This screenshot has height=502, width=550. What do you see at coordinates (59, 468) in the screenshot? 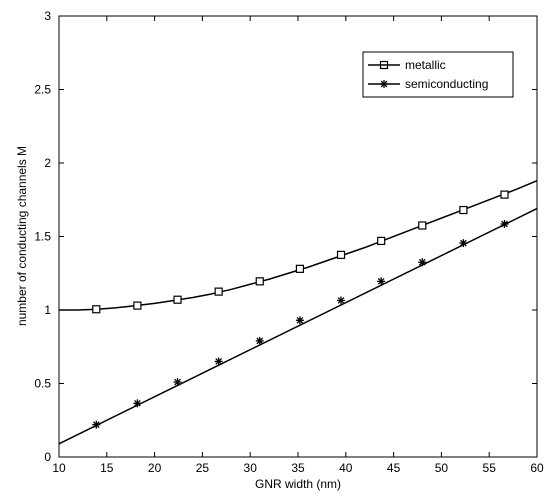
I see `x-tick-label-0: 10` at bounding box center [59, 468].